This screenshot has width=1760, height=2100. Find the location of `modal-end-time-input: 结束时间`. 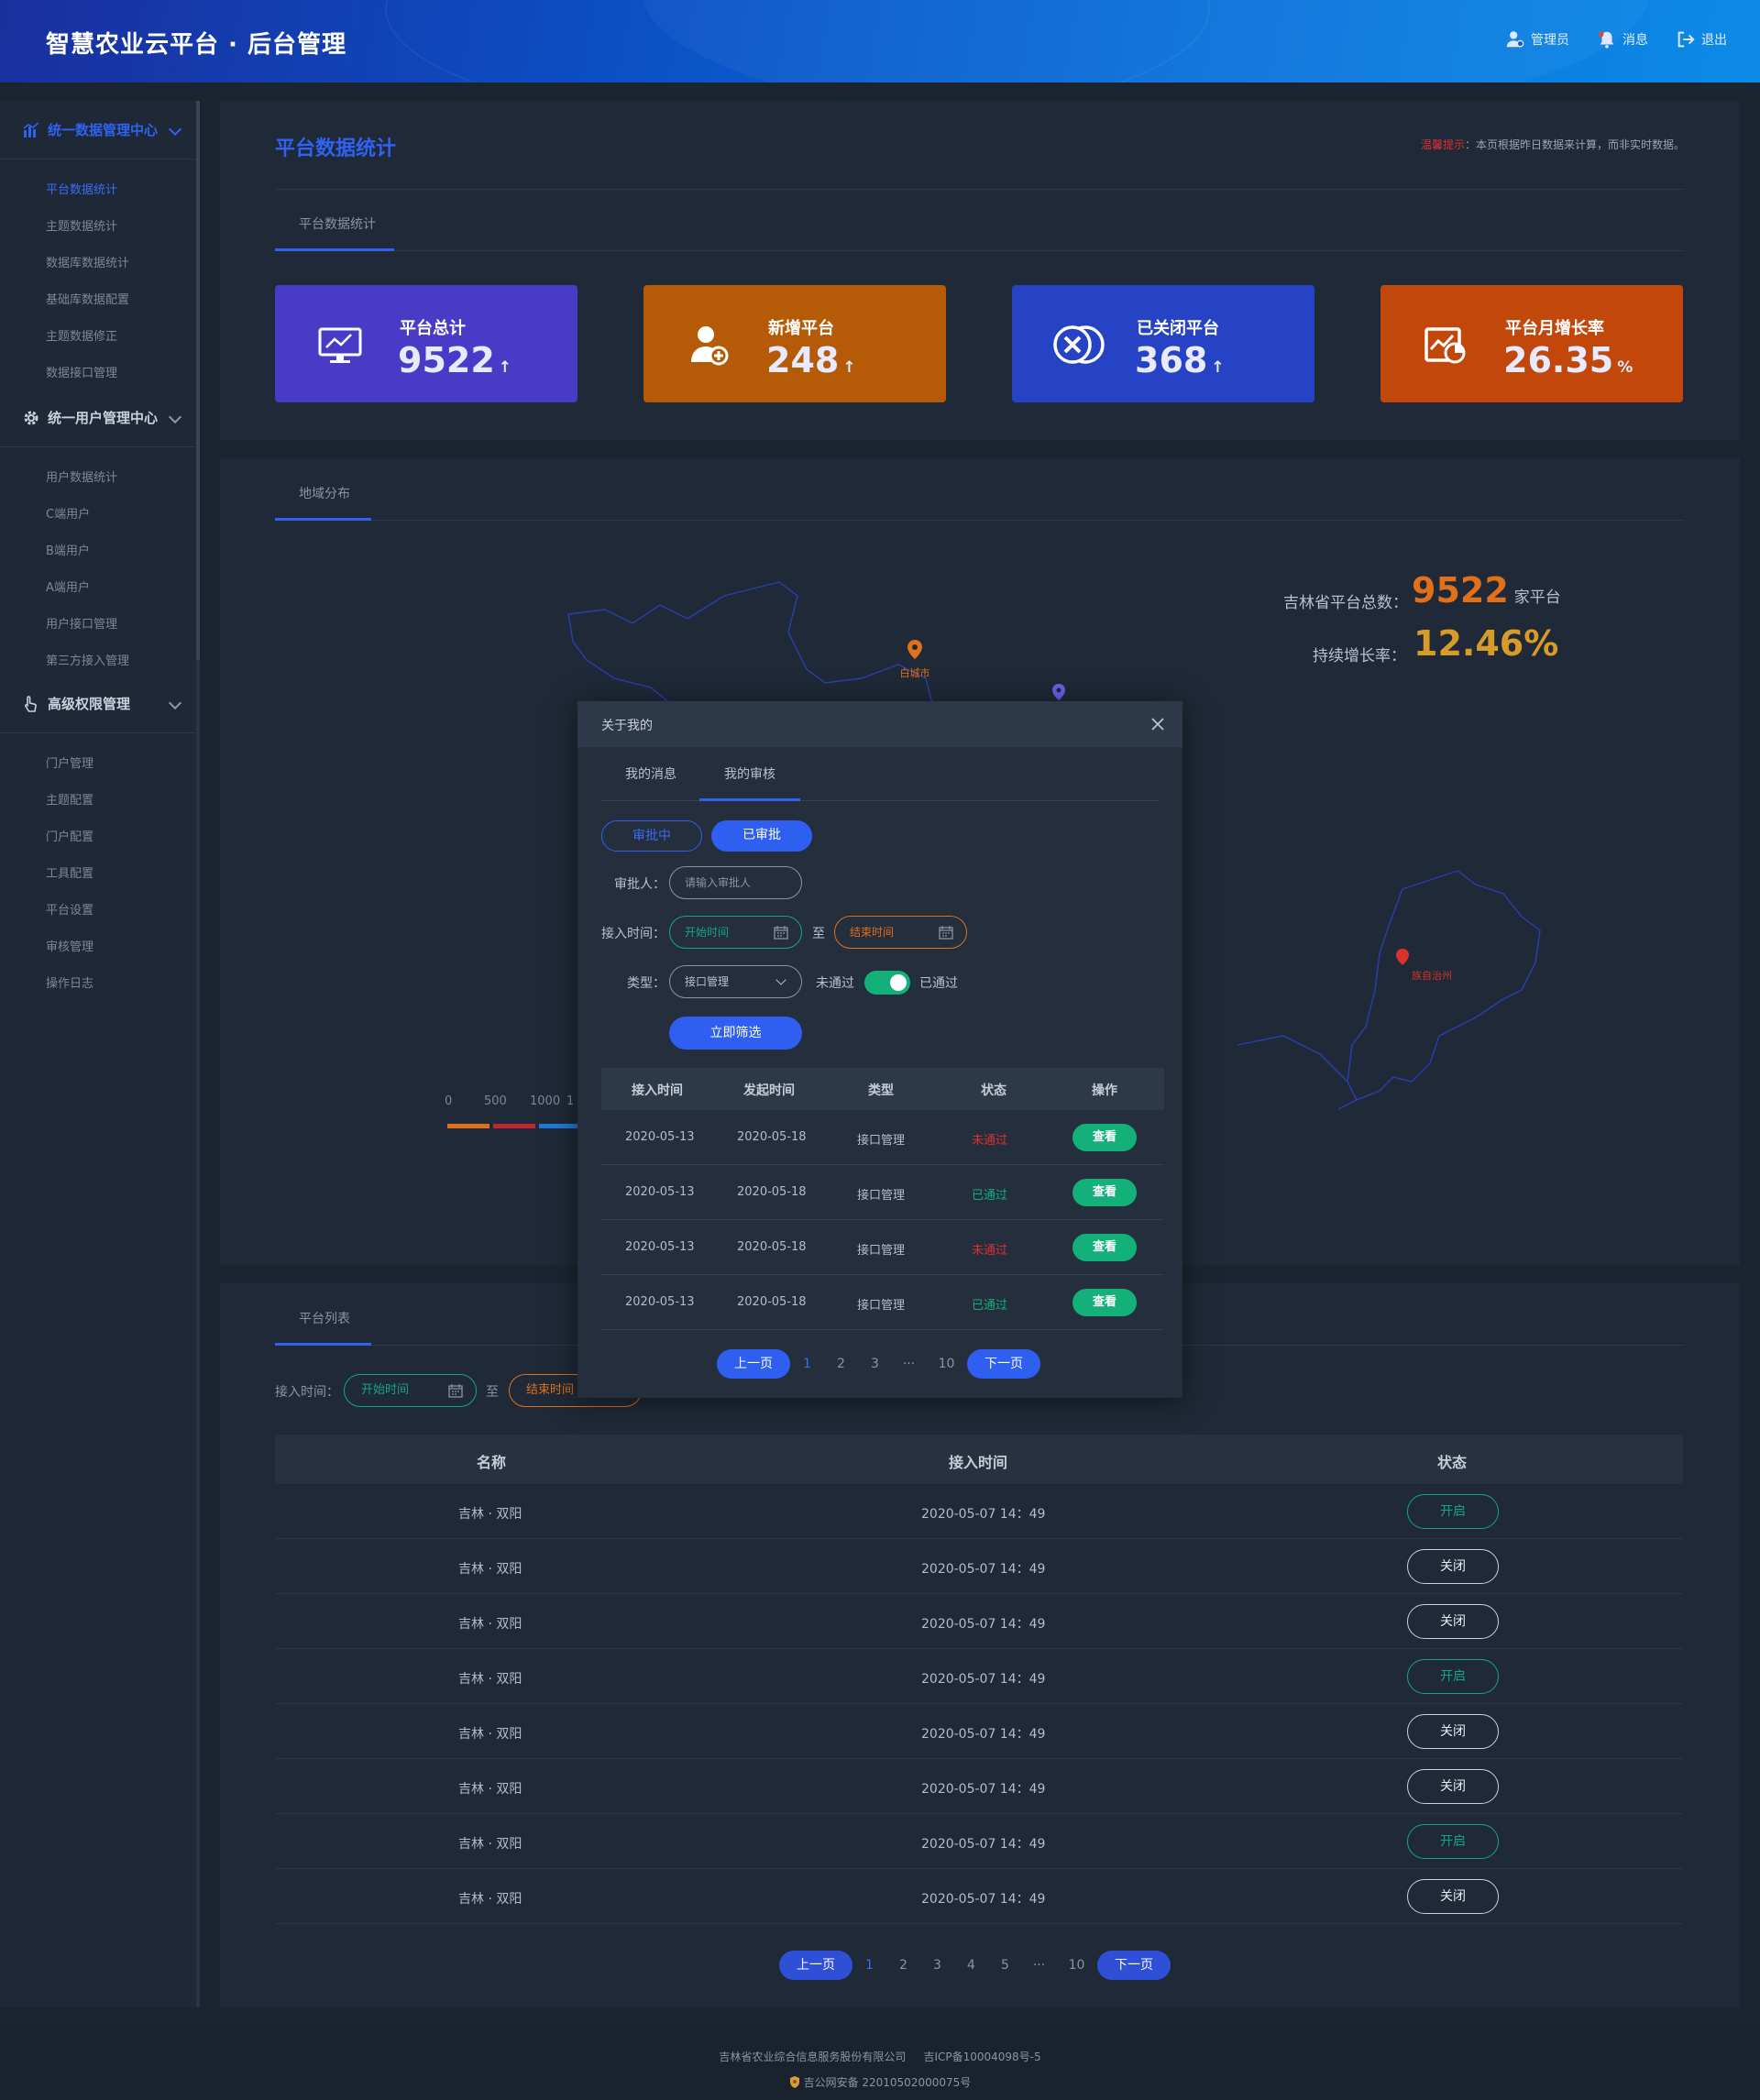

modal-end-time-input: 结束时间 is located at coordinates (900, 932).